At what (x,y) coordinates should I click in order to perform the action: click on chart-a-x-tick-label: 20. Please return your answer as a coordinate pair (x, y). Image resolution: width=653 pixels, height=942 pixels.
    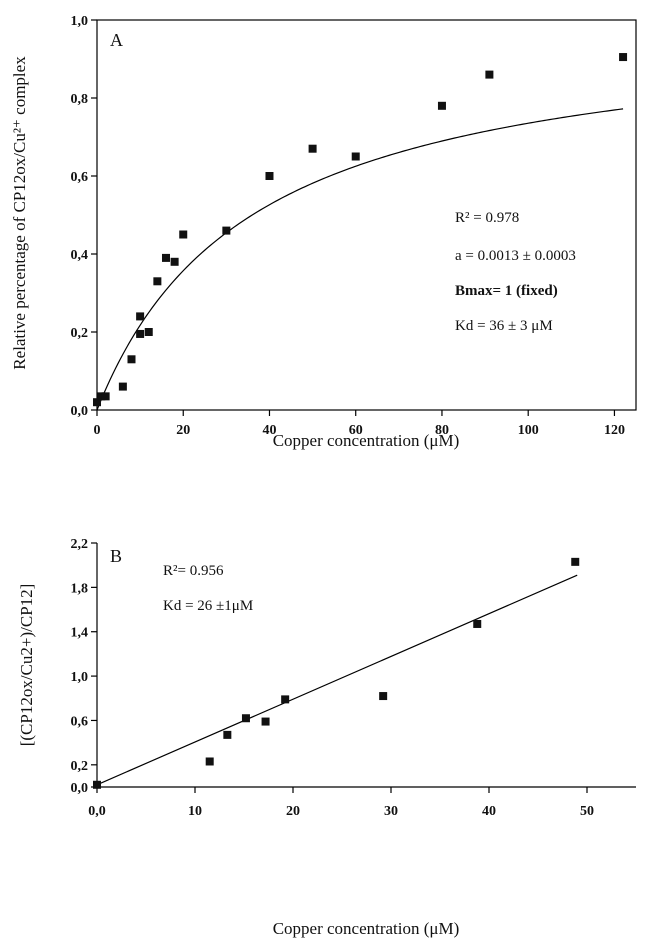
    Looking at the image, I should click on (183, 430).